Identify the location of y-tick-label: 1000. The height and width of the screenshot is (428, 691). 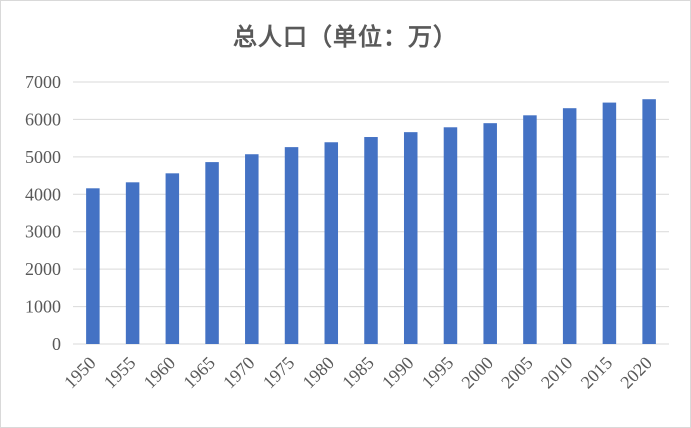
(43, 307).